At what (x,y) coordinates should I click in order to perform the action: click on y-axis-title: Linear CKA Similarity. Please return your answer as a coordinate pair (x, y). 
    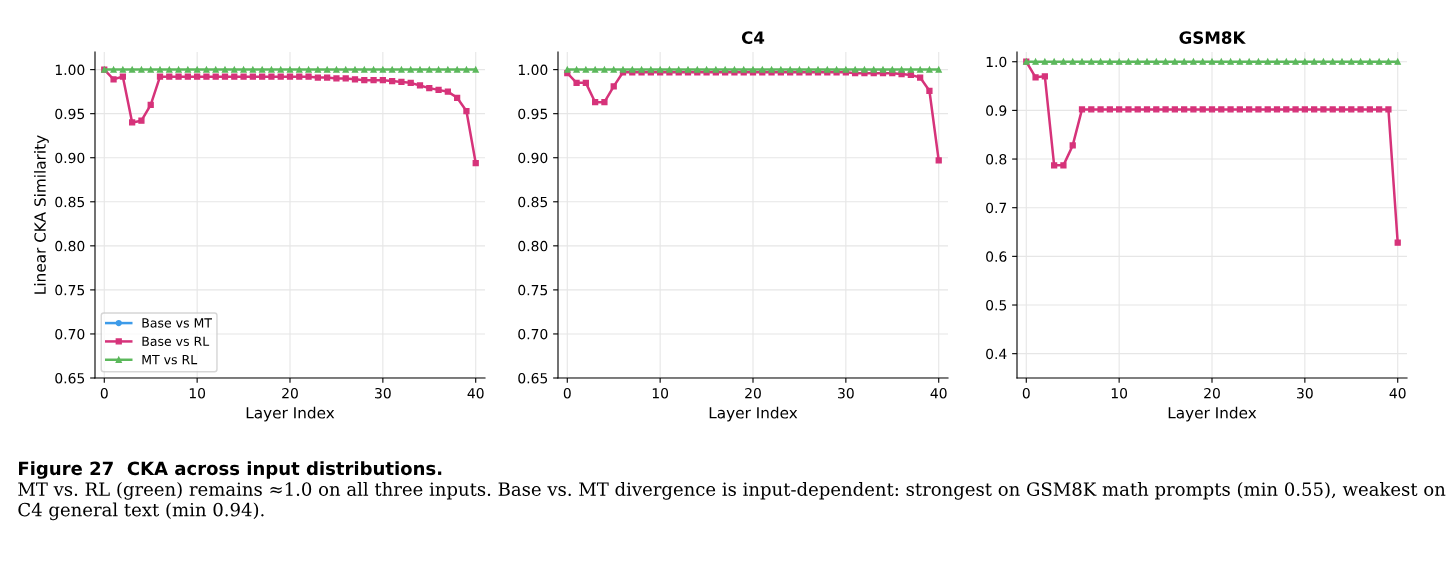
    Looking at the image, I should click on (41, 214).